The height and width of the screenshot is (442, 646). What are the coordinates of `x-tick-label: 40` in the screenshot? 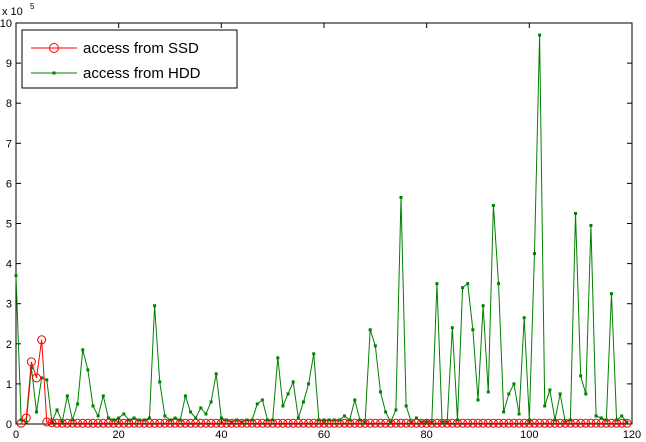 It's located at (221, 435).